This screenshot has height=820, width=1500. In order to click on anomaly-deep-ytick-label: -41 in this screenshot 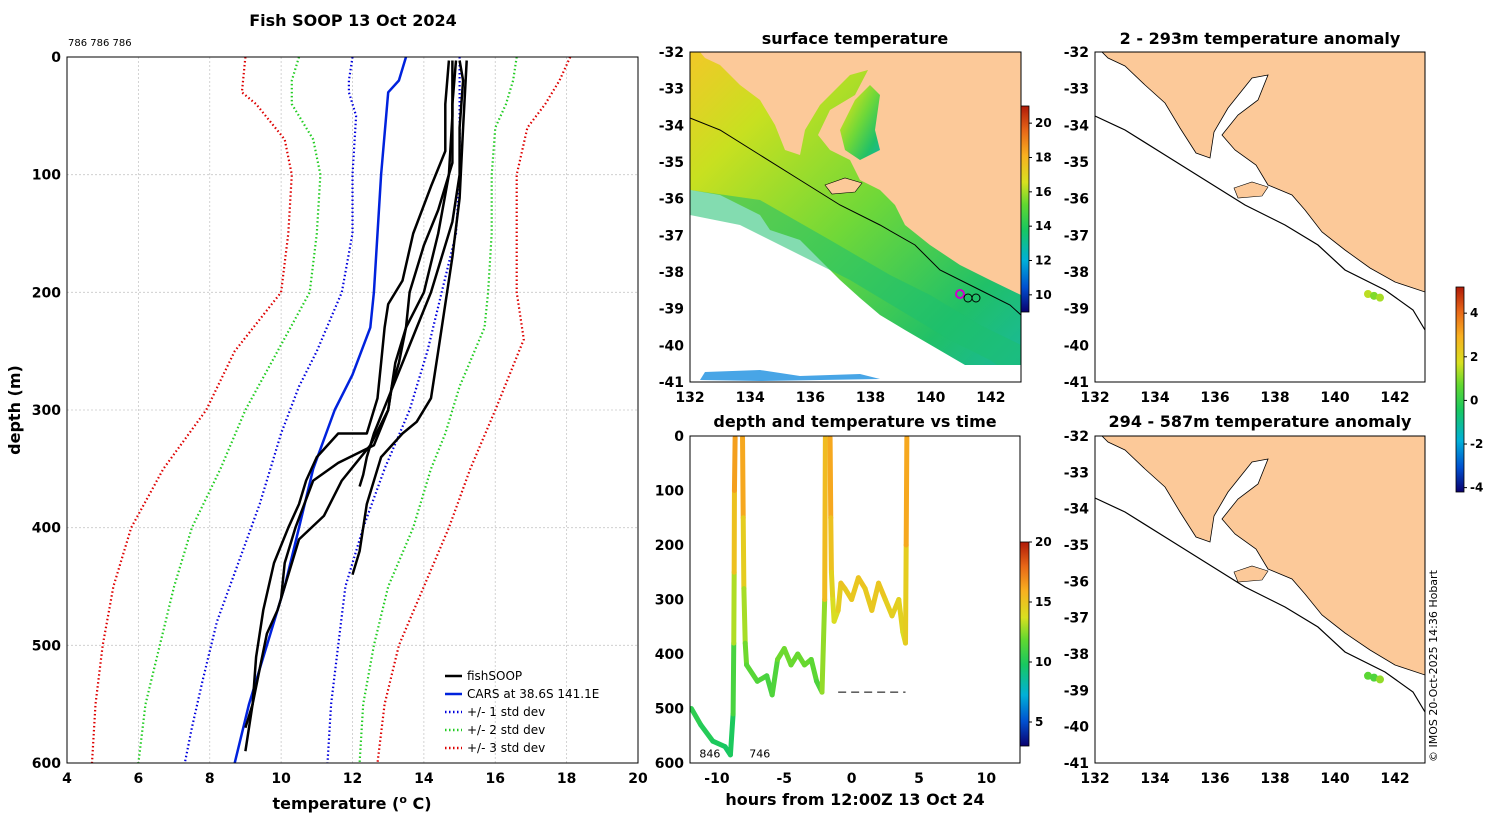, I will do `click(1076, 764)`.